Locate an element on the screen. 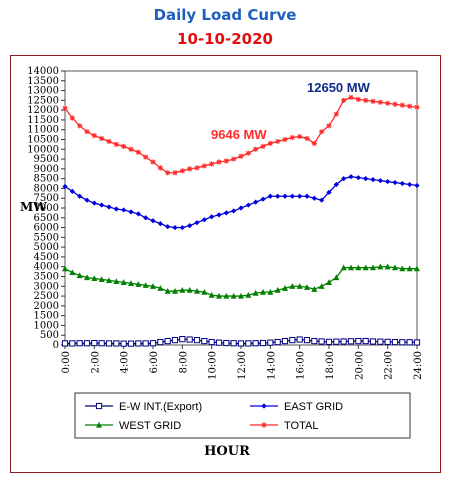  y-tick-label: 11500 is located at coordinates (43, 120).